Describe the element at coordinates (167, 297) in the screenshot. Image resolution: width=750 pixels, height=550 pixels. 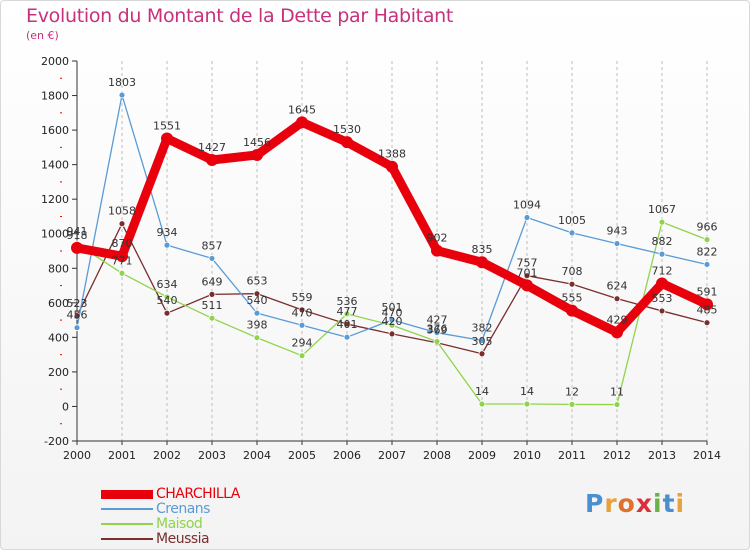
I see `point-maisod-2002` at that location.